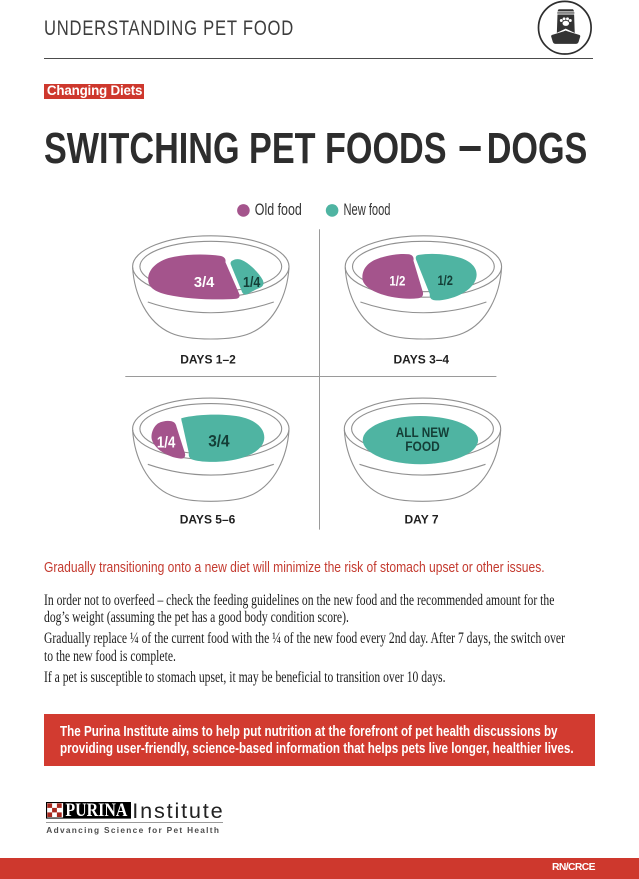  What do you see at coordinates (421, 520) in the screenshot?
I see `svg-text: DAY 7` at bounding box center [421, 520].